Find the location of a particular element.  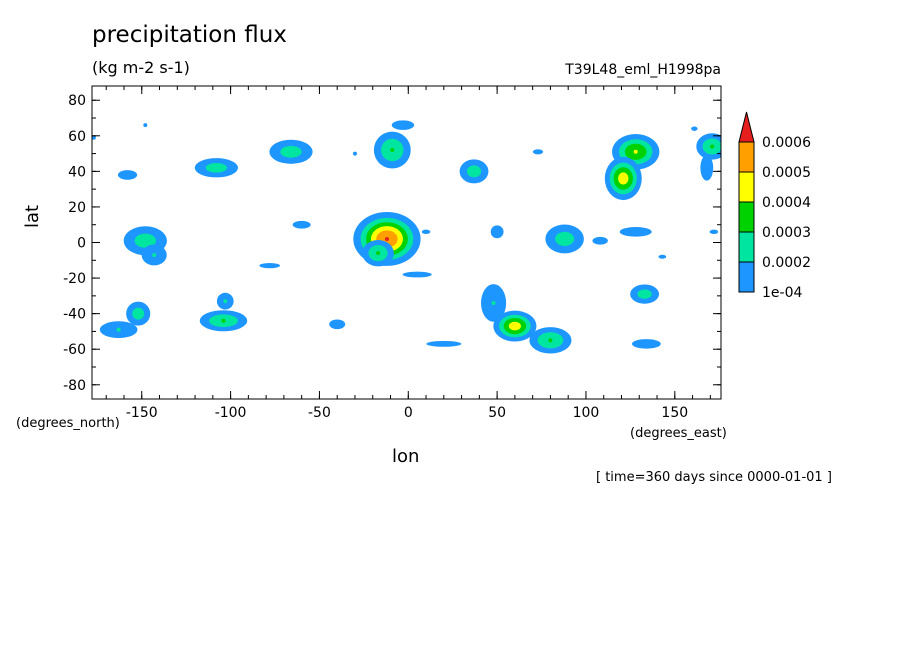

run-name: T39L48_eml_H1998pa is located at coordinates (643, 70).